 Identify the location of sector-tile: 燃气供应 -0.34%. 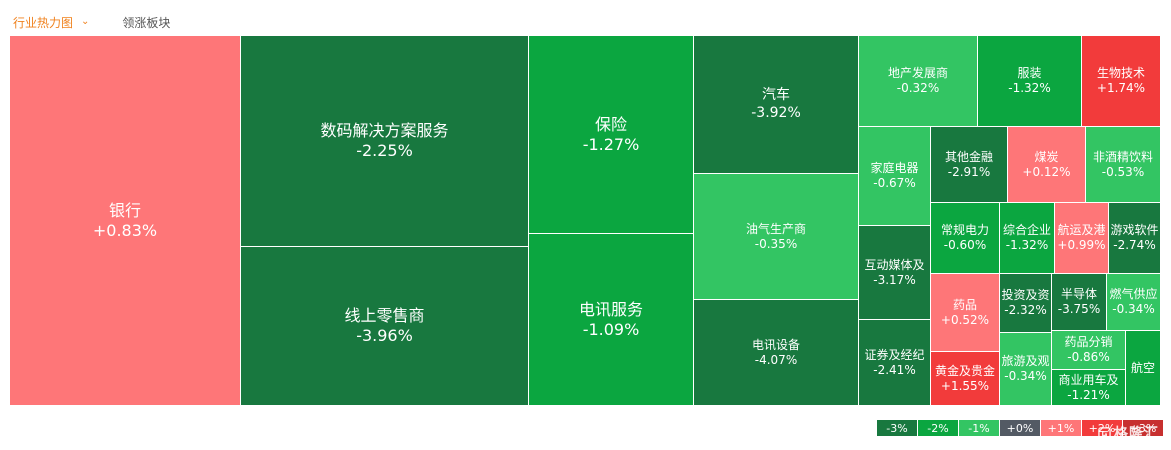
(1133, 302).